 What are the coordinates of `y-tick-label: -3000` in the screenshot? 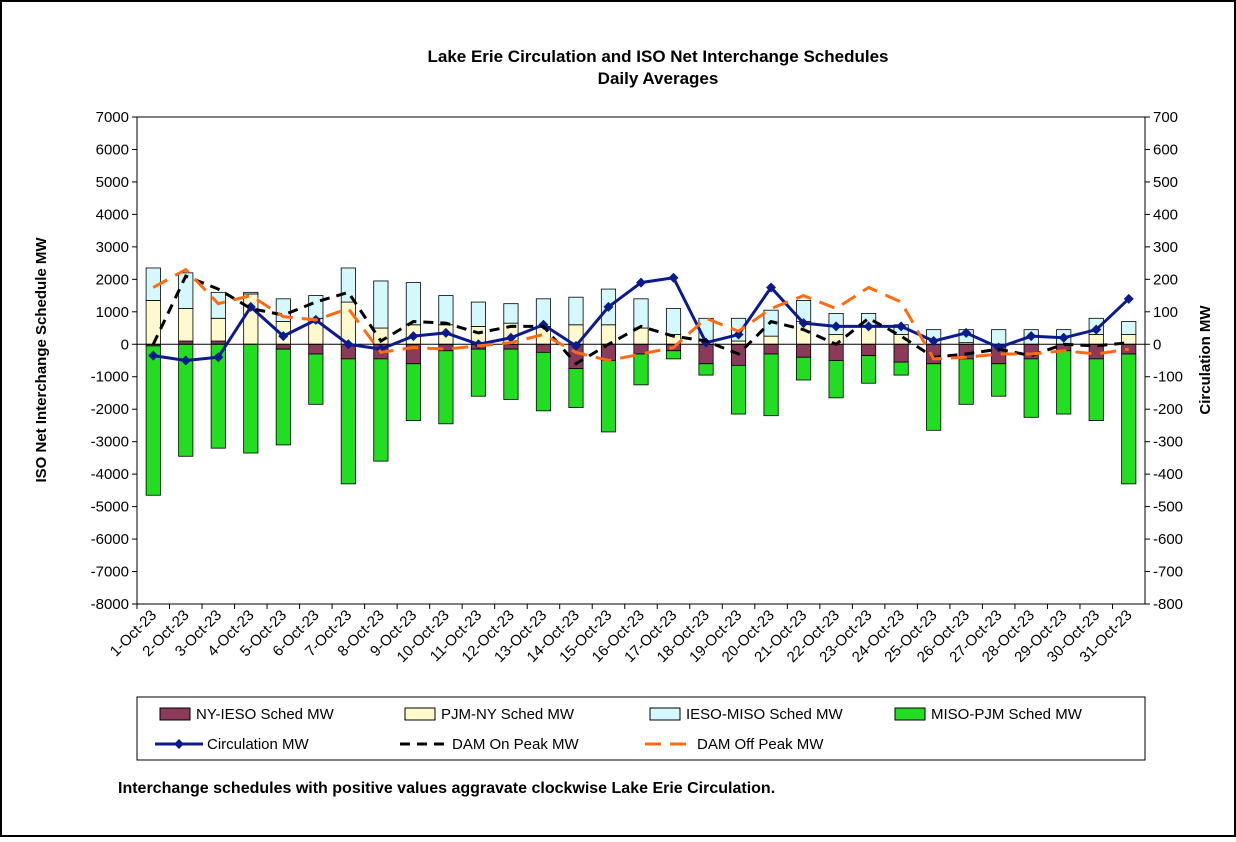 It's located at (110, 442).